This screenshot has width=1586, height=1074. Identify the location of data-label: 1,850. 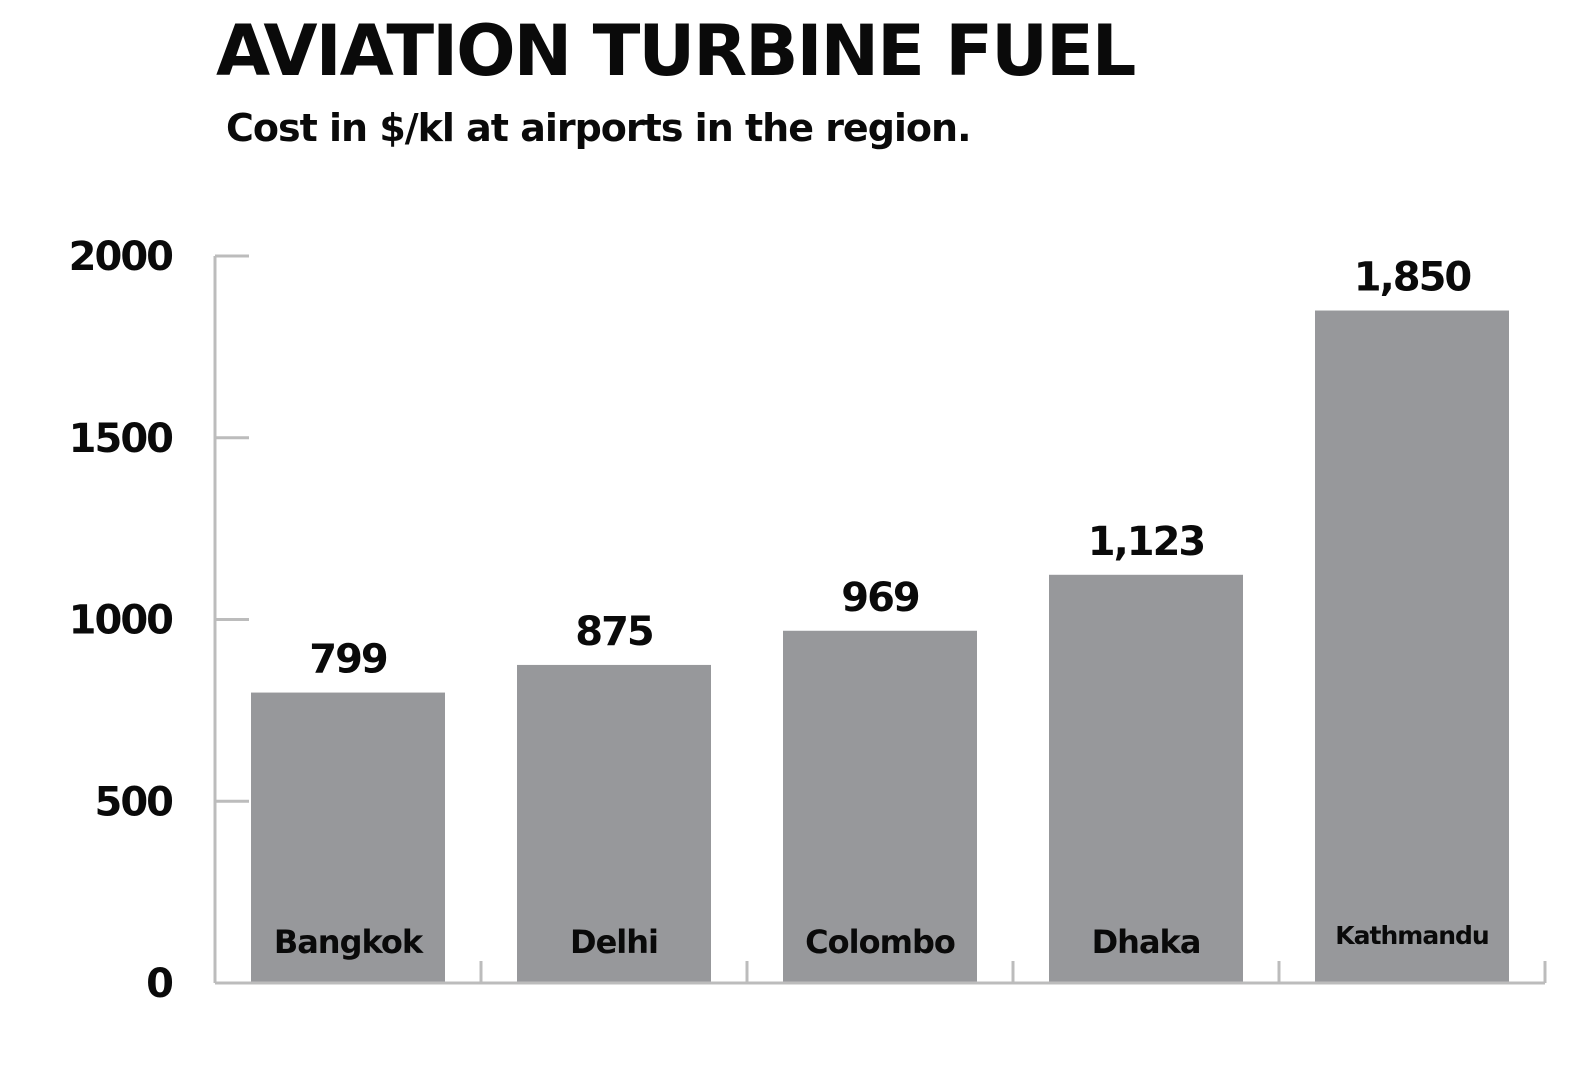
(1412, 278).